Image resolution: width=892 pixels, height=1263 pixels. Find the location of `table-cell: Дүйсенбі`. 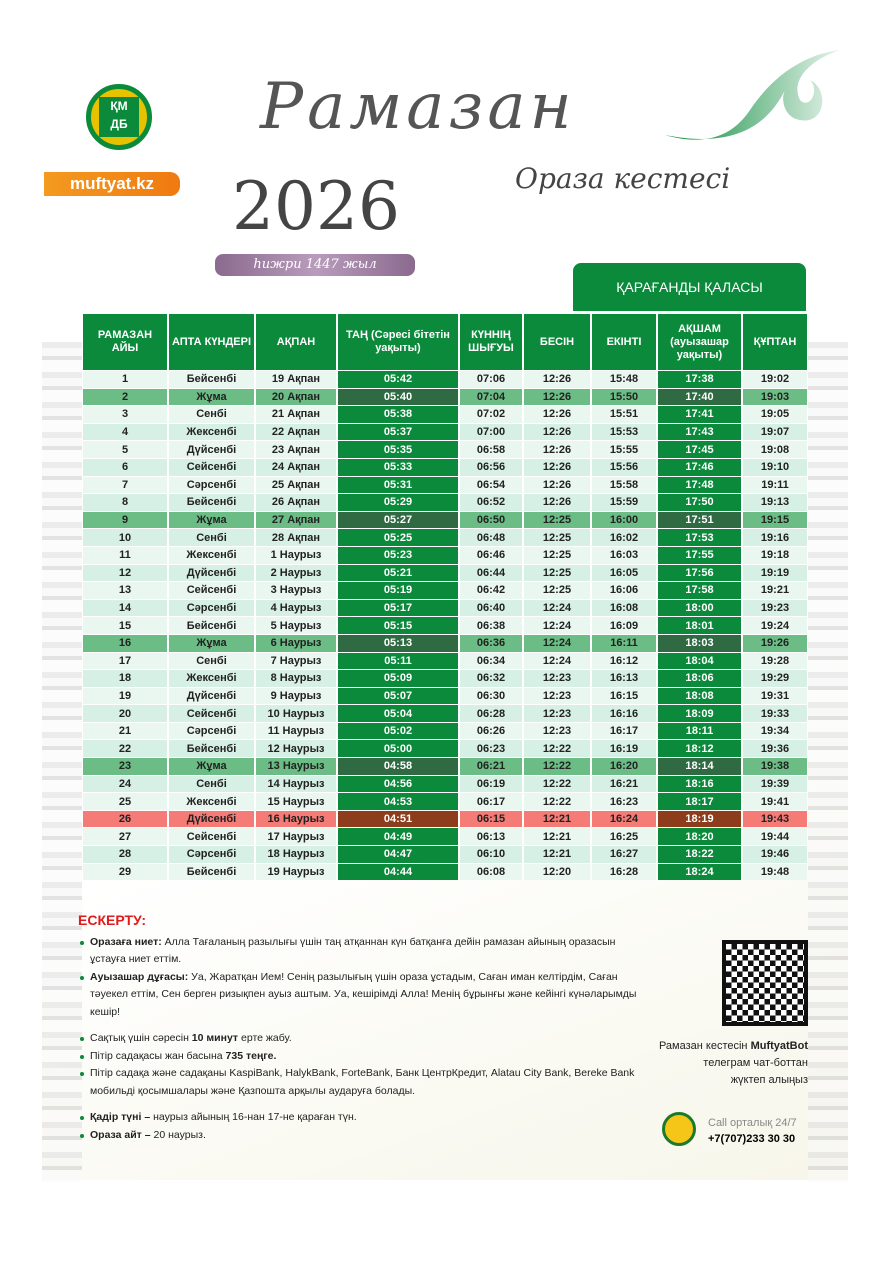

table-cell: Дүйсенбі is located at coordinates (211, 696).